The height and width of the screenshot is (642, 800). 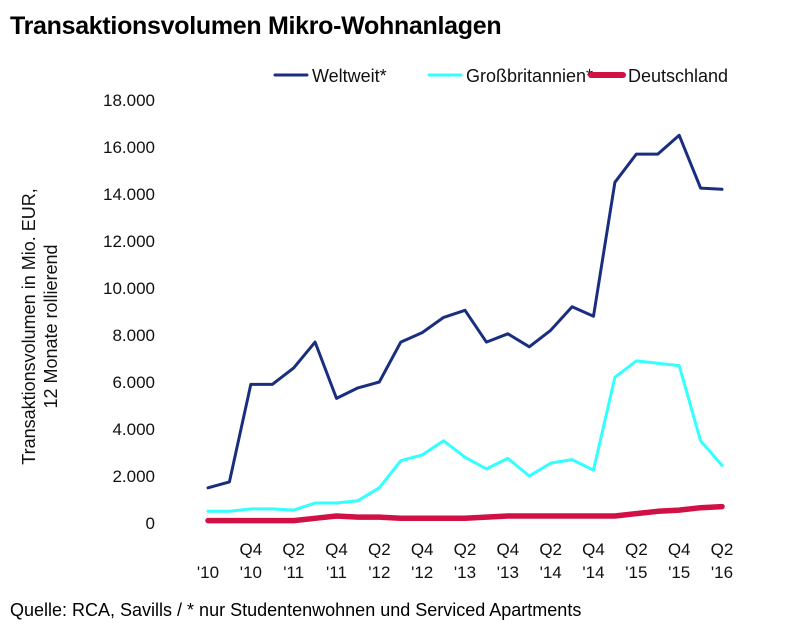 I want to click on legend-label: Deutschland, so click(x=678, y=76).